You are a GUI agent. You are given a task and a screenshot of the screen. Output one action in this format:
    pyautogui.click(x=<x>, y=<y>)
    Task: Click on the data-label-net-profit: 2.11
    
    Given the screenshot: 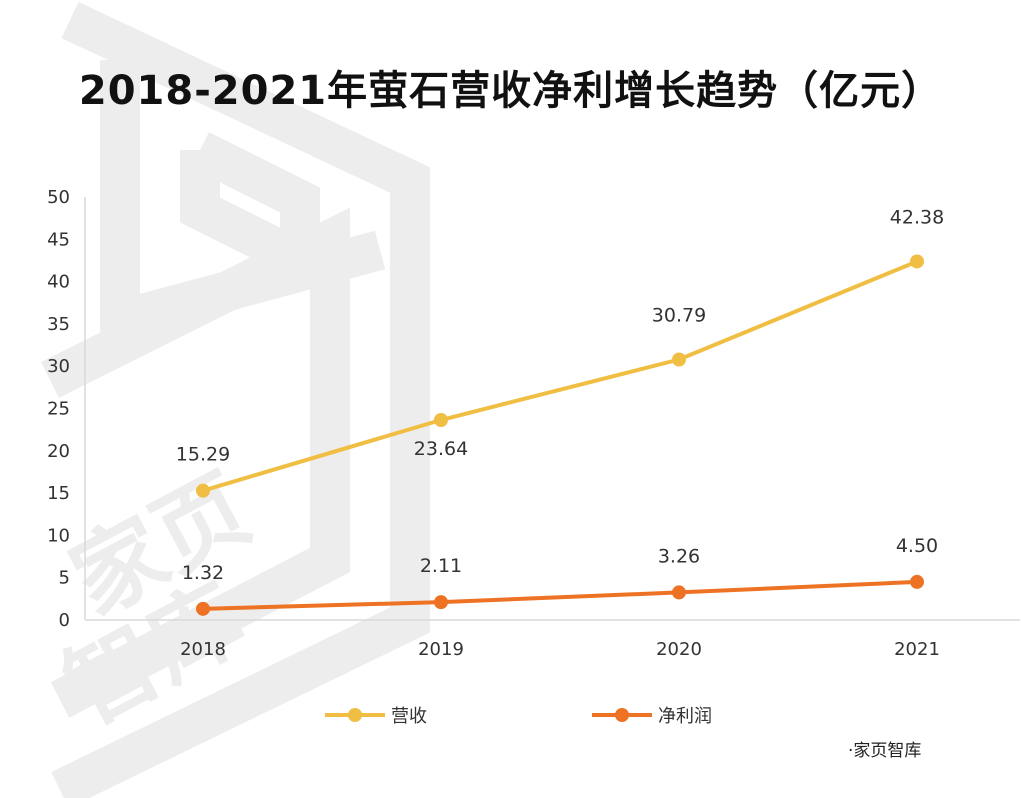 What is the action you would take?
    pyautogui.click(x=441, y=566)
    